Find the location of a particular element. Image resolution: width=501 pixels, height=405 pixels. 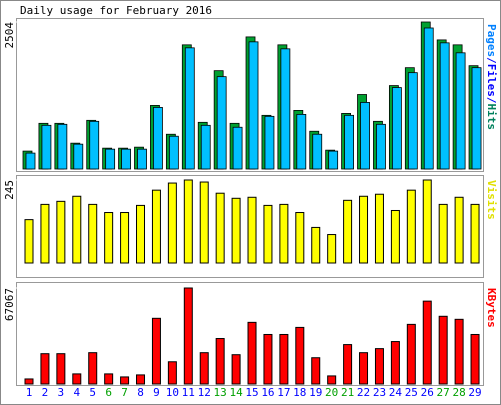

x-tick-label: 29 is located at coordinates (474, 392).